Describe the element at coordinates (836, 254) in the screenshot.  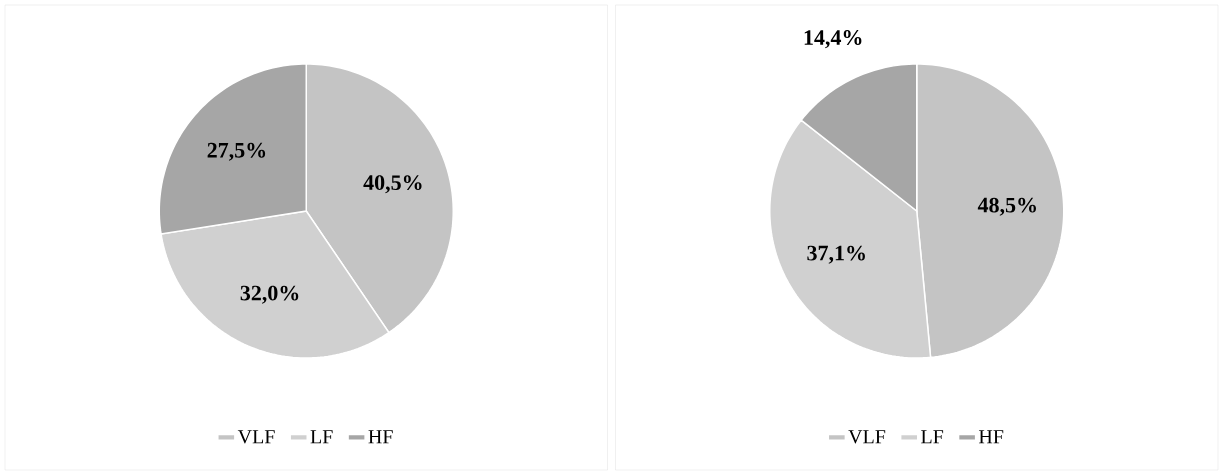
I see `data-label: 37,1%` at that location.